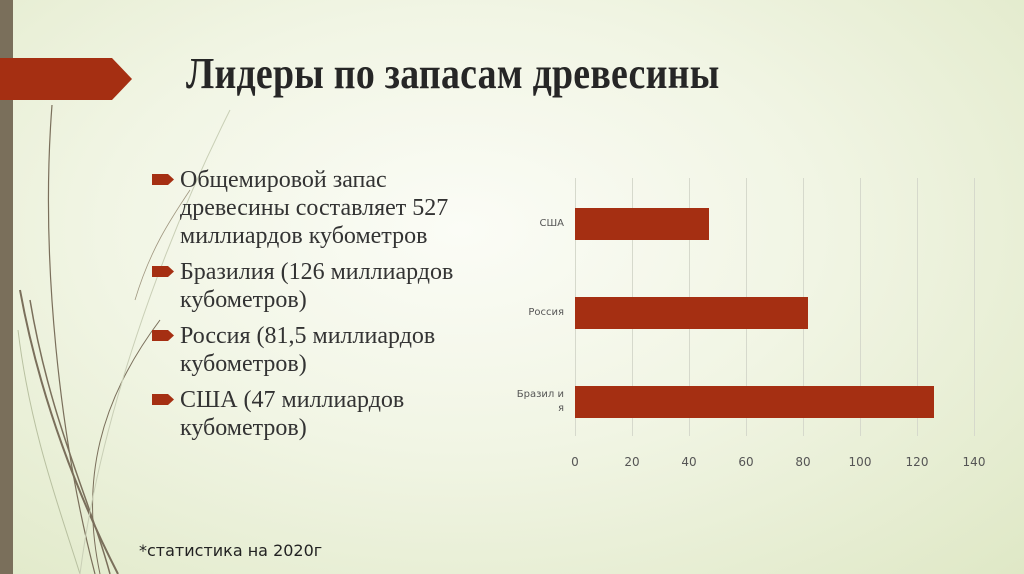  What do you see at coordinates (974, 462) in the screenshot?
I see `x-tick: 140` at bounding box center [974, 462].